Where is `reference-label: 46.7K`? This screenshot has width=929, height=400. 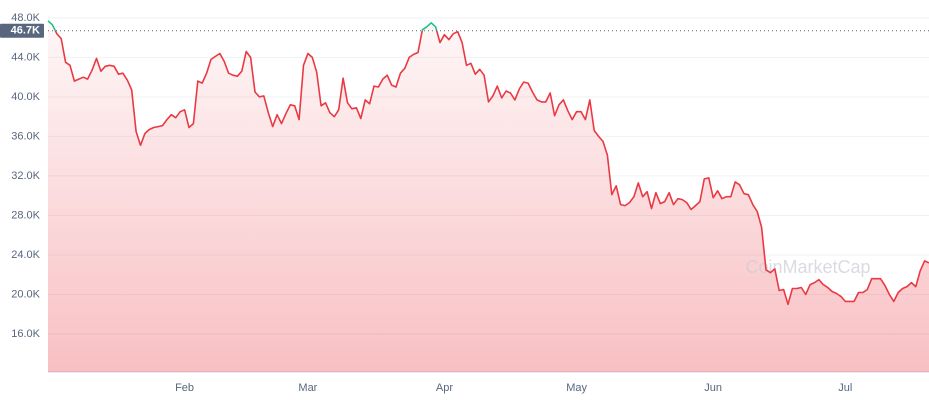
reference-label: 46.7K is located at coordinates (25, 31).